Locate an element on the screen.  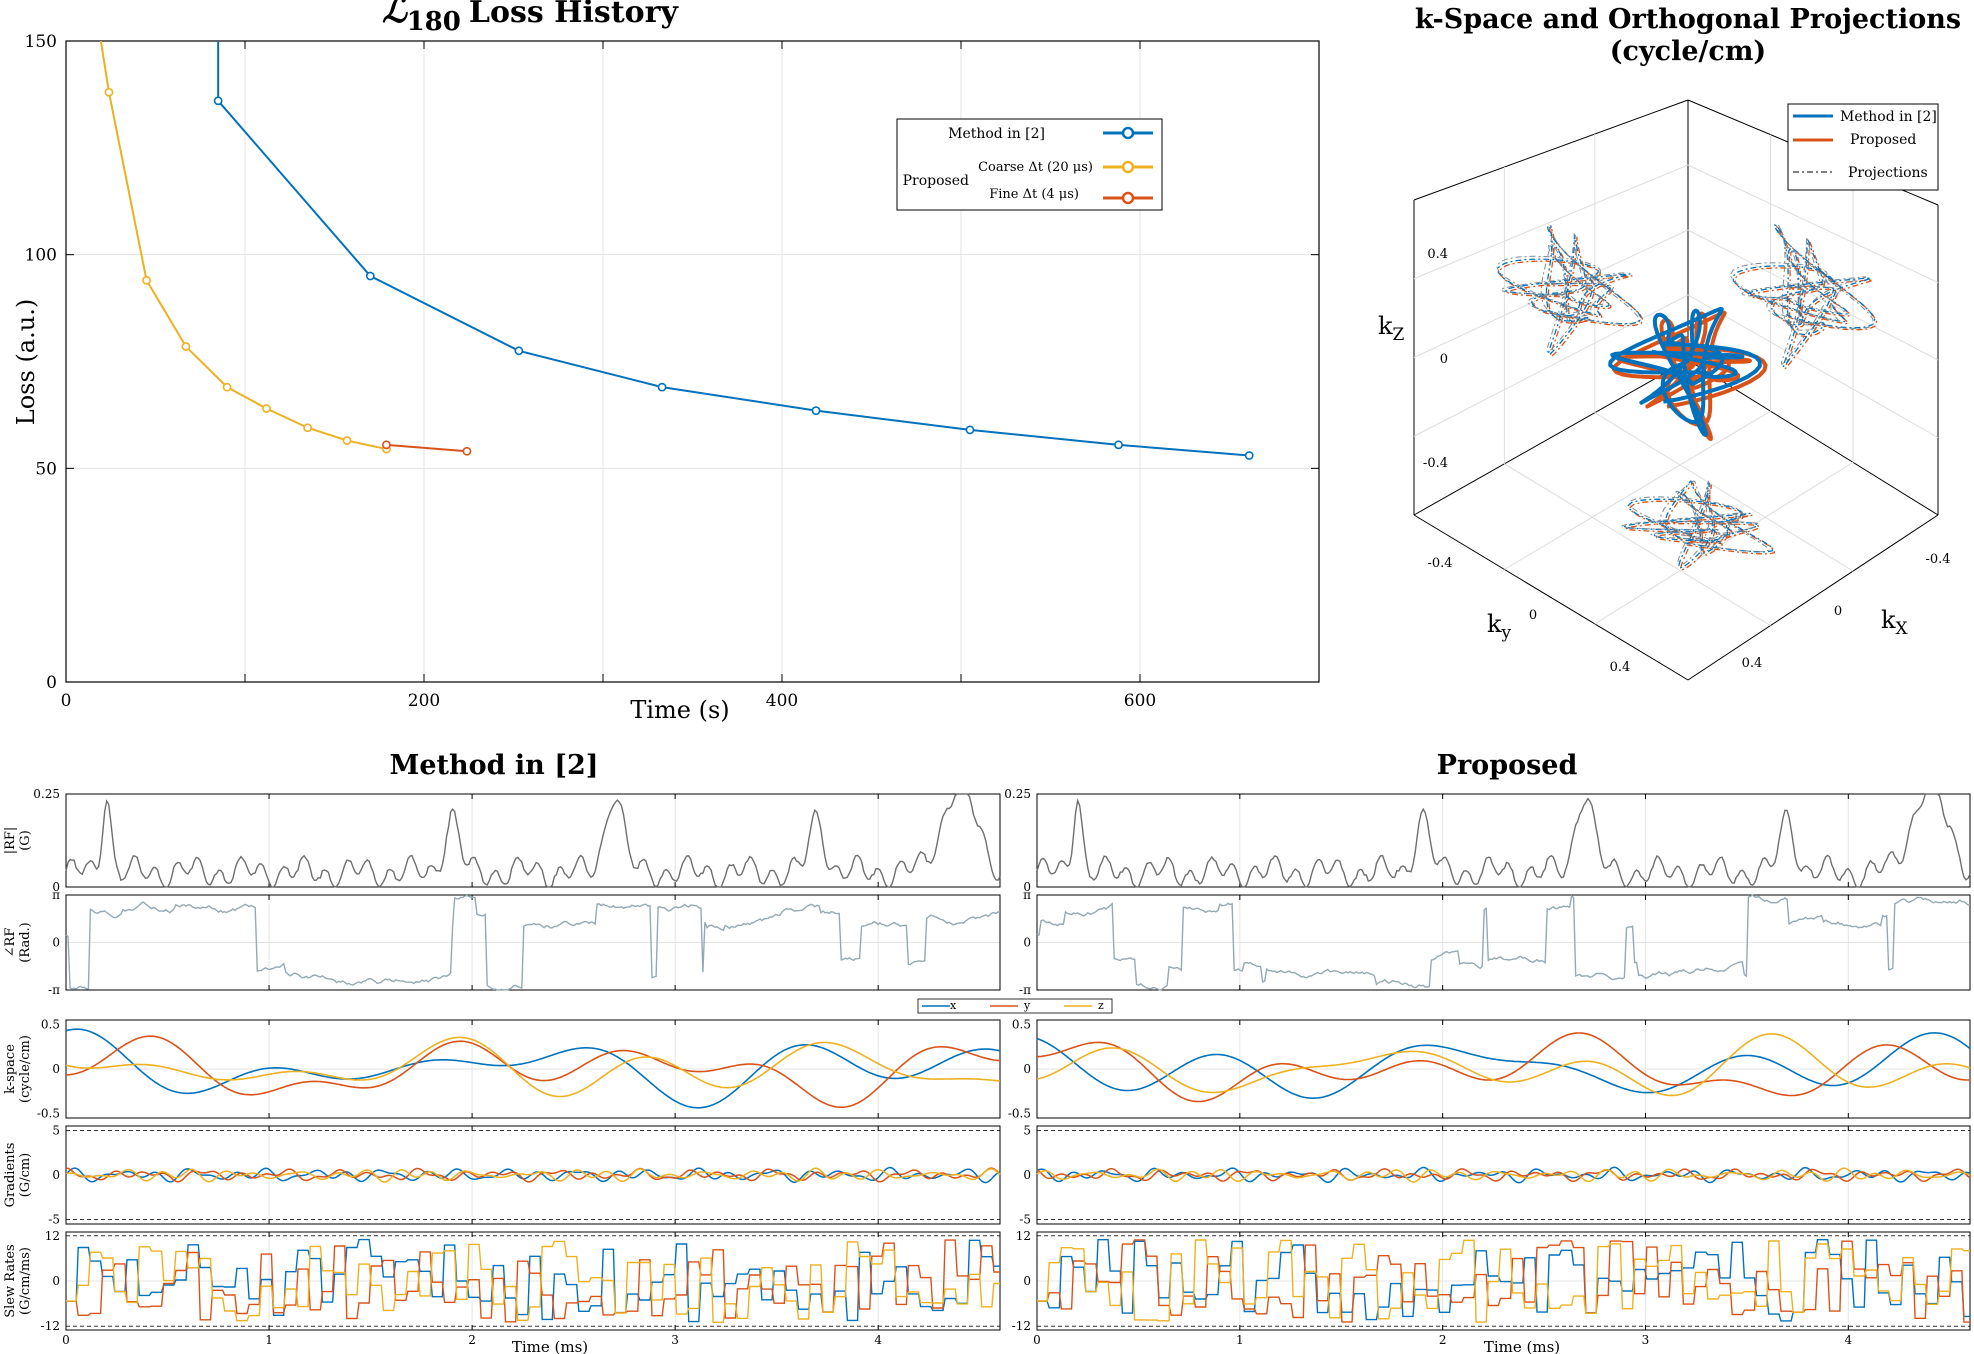
wave-y-tick-label: π is located at coordinates (1027, 895).